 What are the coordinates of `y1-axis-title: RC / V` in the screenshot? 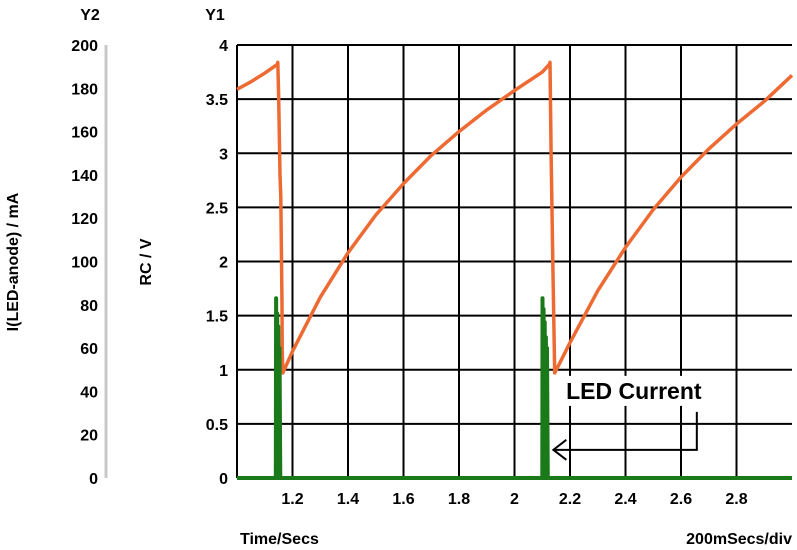 It's located at (146, 261).